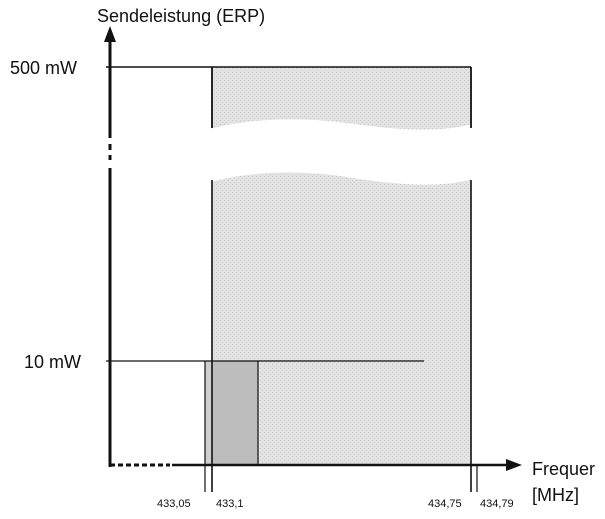 The width and height of the screenshot is (605, 519). I want to click on x-tick-label-433-1: 433,1, so click(230, 504).